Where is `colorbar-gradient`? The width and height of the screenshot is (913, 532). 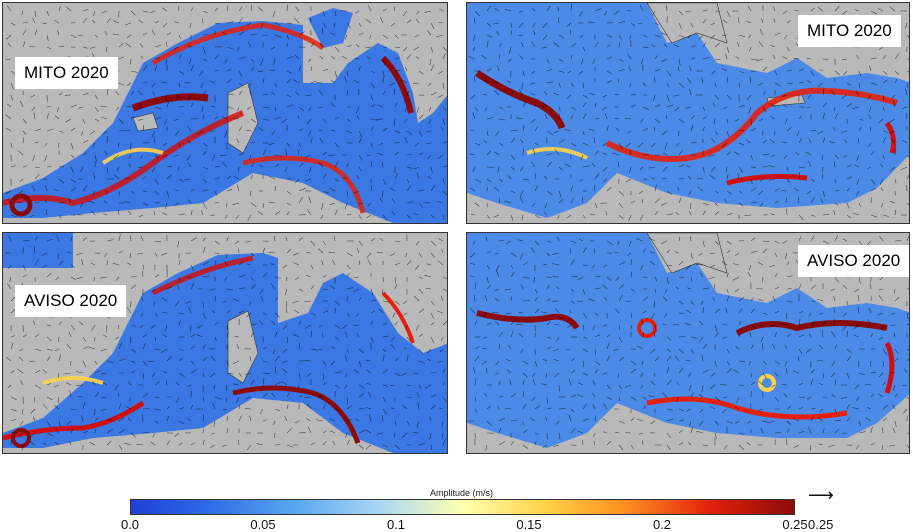 colorbar-gradient is located at coordinates (462, 507).